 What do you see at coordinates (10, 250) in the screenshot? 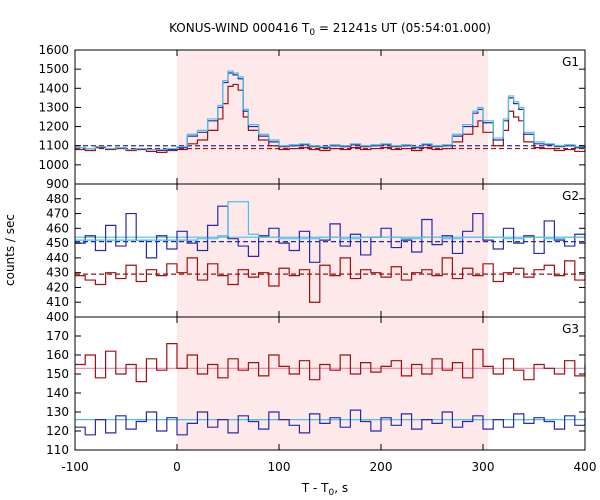
I see `y-axis-label: counts / sec` at bounding box center [10, 250].